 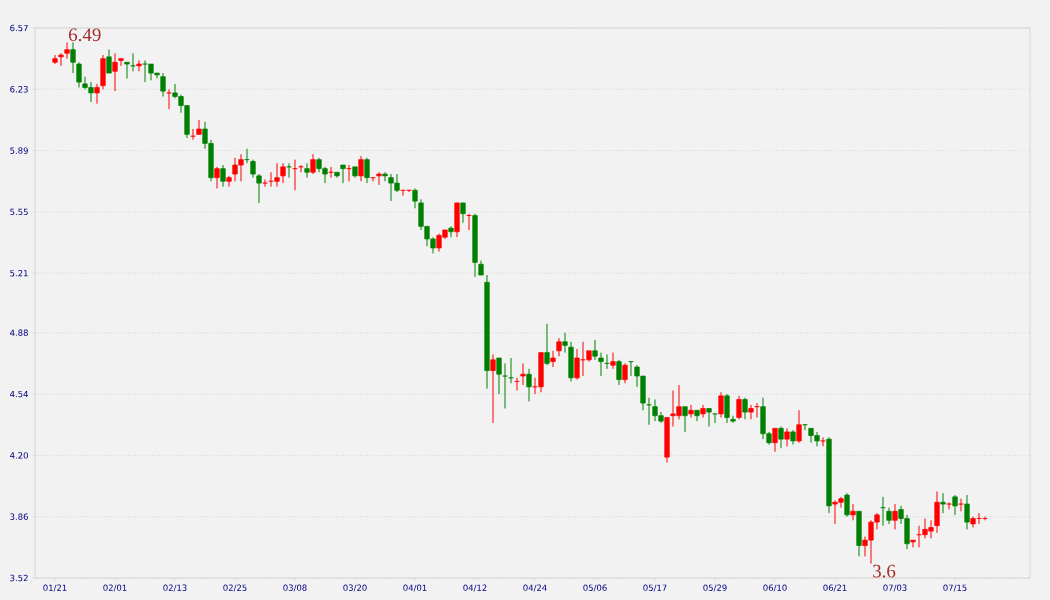 What do you see at coordinates (19, 455) in the screenshot?
I see `y-tick-label: 4.20` at bounding box center [19, 455].